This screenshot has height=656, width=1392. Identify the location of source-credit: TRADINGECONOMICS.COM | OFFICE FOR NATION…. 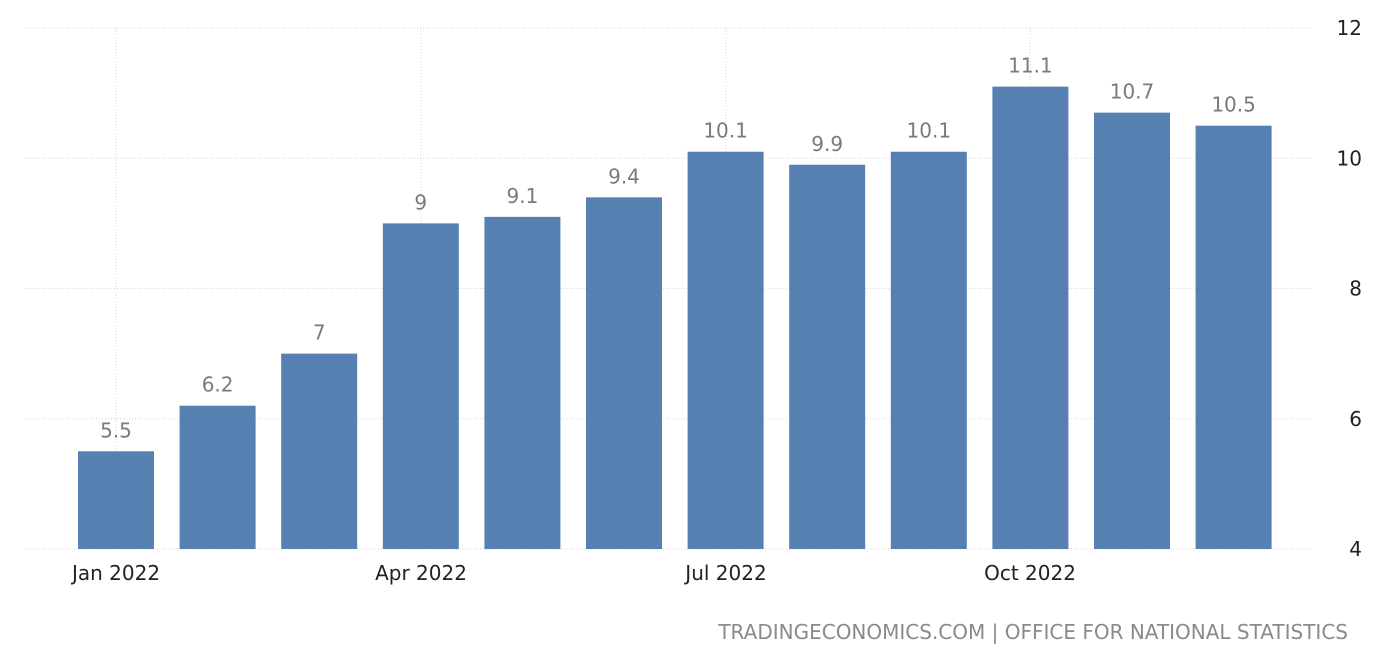
(1033, 632).